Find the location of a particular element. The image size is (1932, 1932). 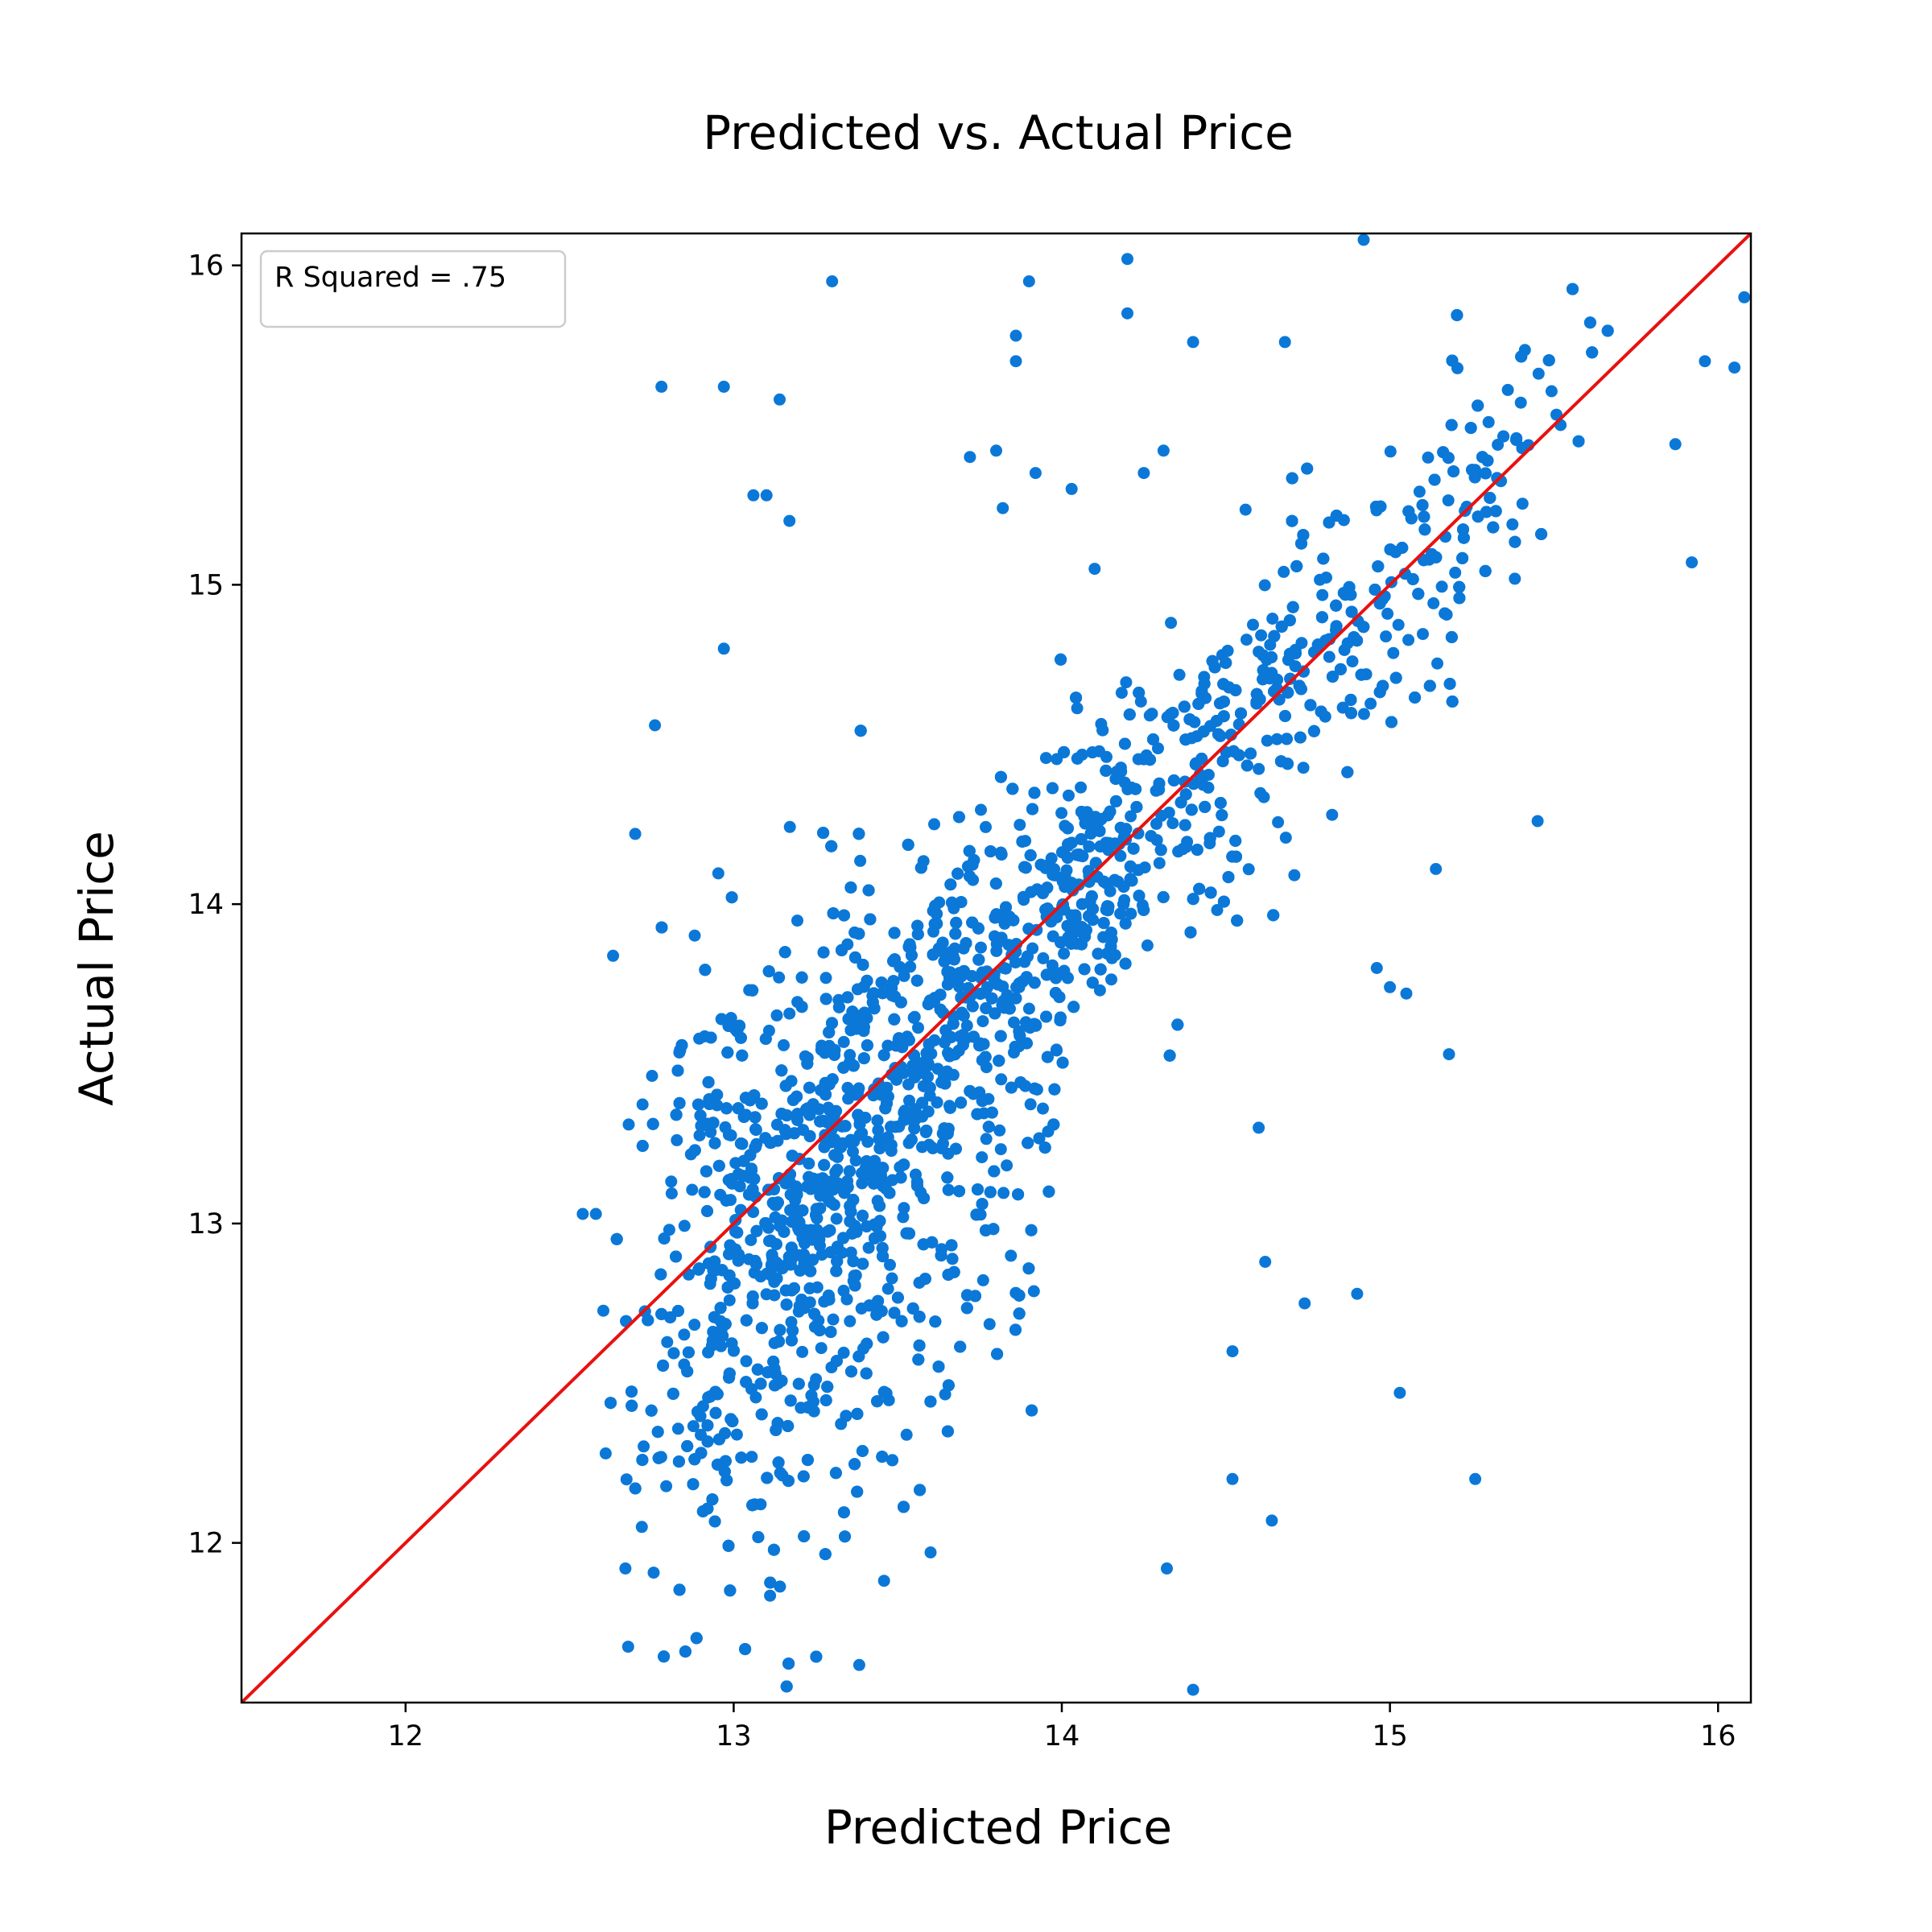

y-tick-label: 13 is located at coordinates (206, 1224).